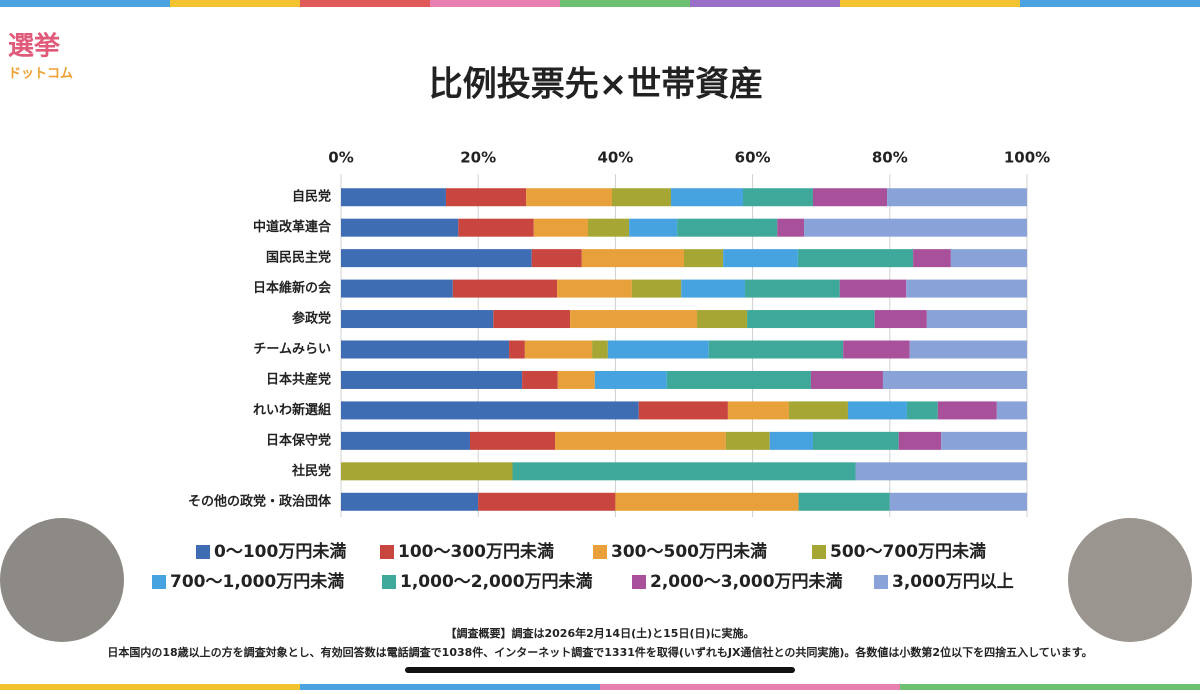  Describe the element at coordinates (280, 551) in the screenshot. I see `legend-label: 0～100万円未満` at that location.